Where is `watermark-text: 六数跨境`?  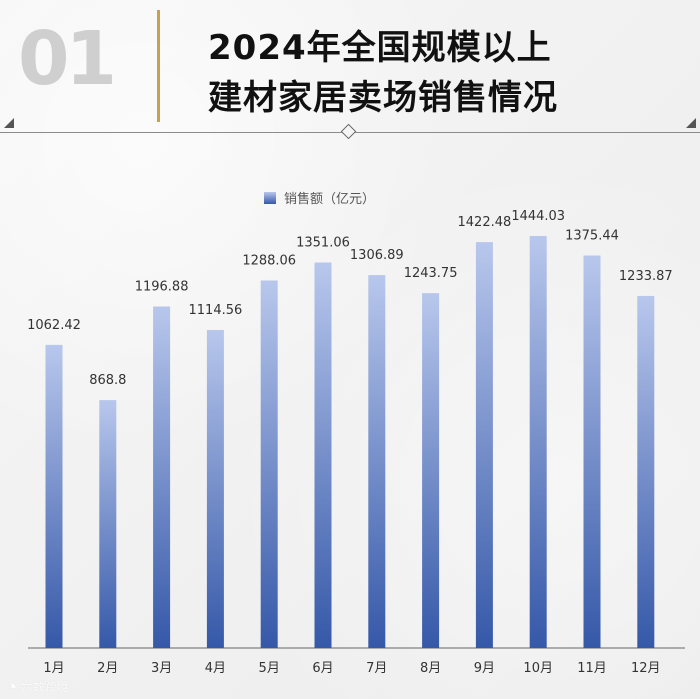
watermark-text: 六数跨境 is located at coordinates (44, 687).